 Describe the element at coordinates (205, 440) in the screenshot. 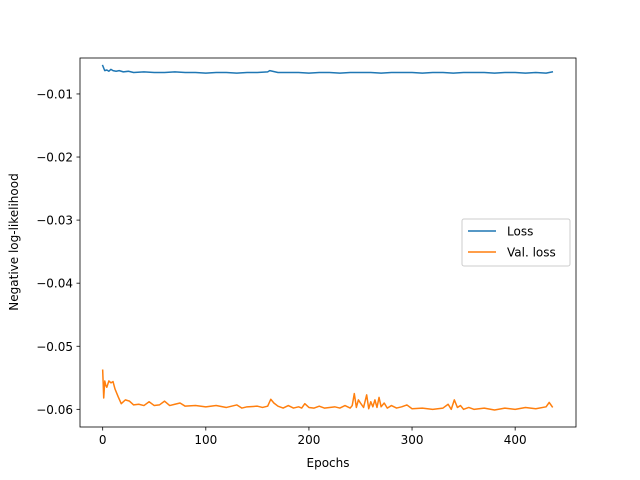

I see `x-tick-label: 100` at that location.